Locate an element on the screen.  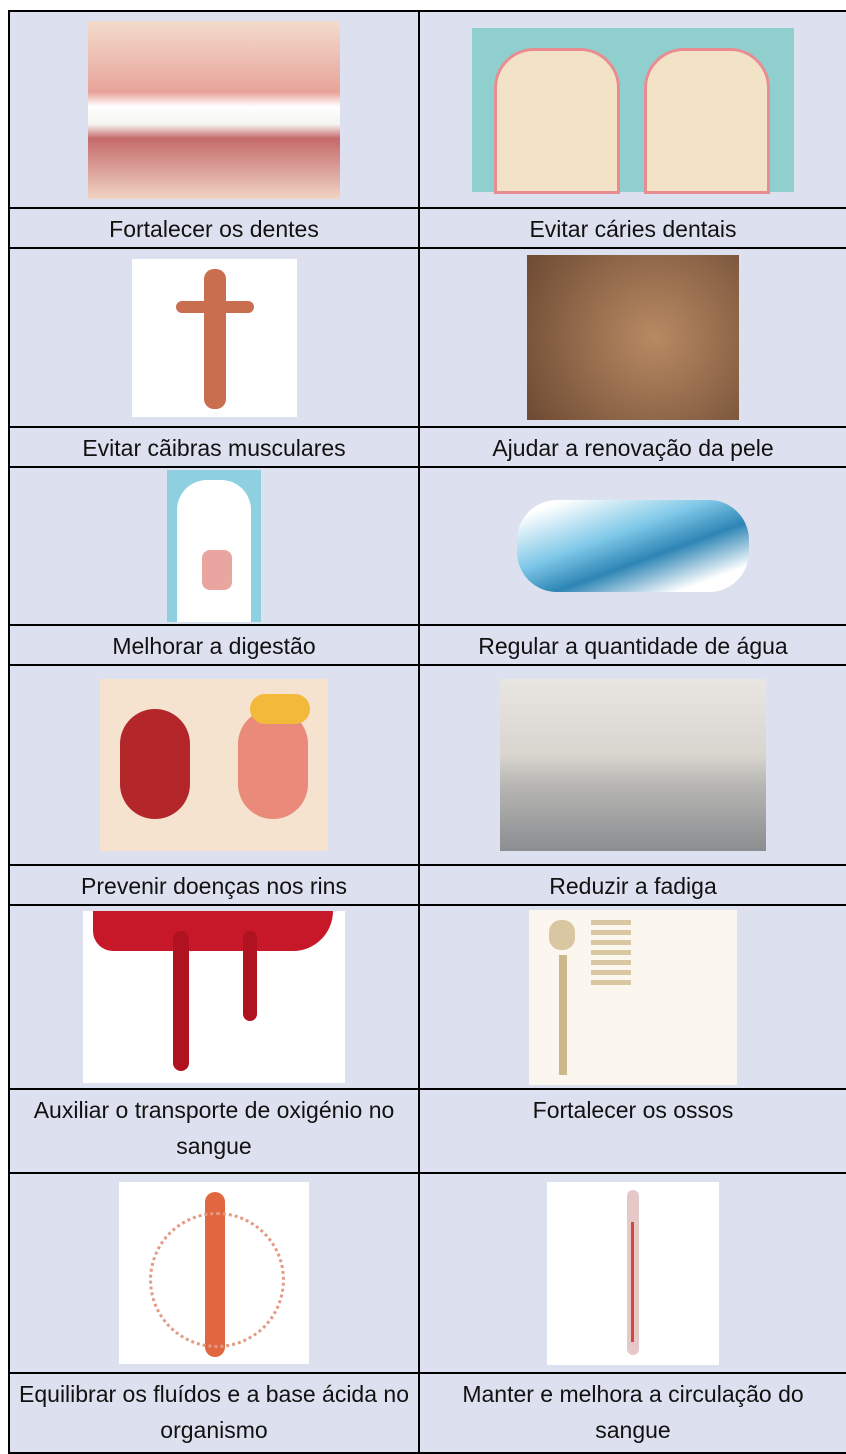
digestion-image is located at coordinates (214, 546).